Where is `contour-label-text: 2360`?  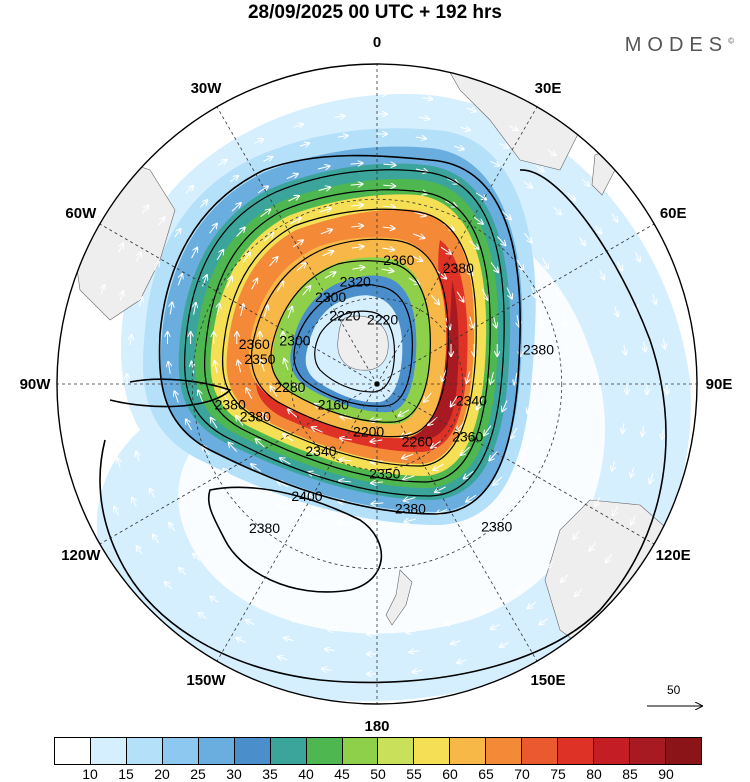
contour-label-text: 2360 is located at coordinates (467, 436).